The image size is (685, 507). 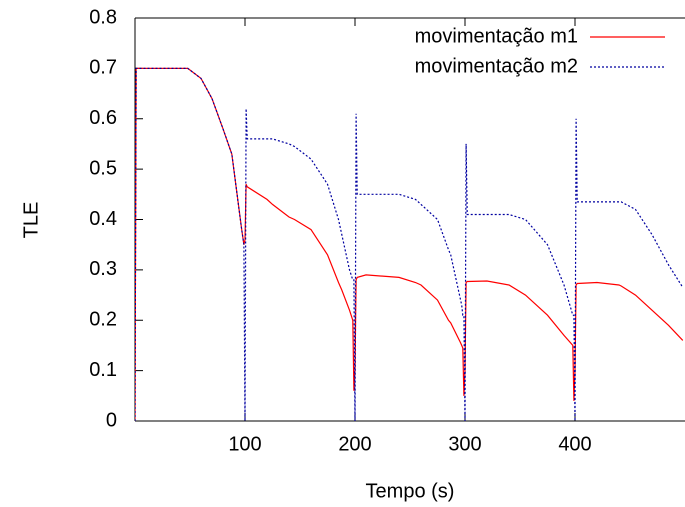 What do you see at coordinates (31, 220) in the screenshot?
I see `y-axis-label: TLE` at bounding box center [31, 220].